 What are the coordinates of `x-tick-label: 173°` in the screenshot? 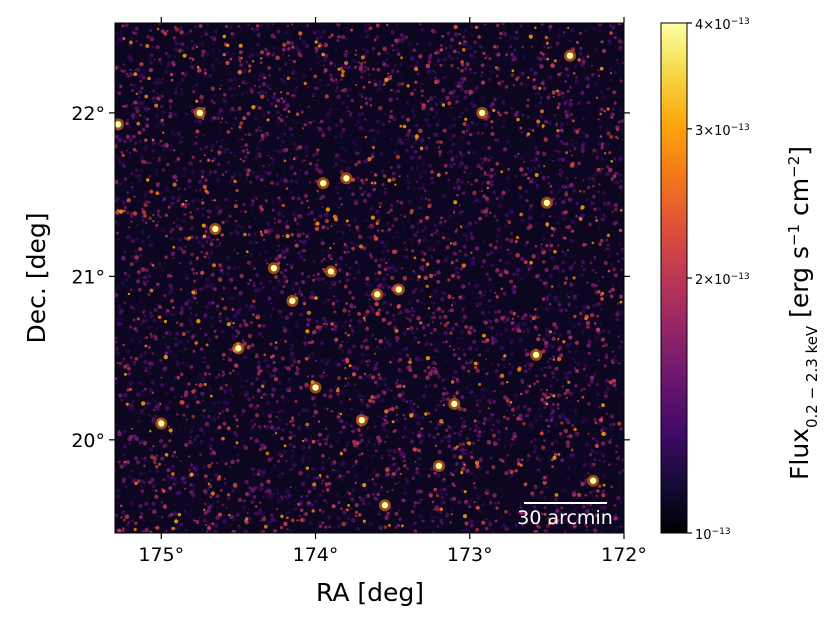 It's located at (470, 555).